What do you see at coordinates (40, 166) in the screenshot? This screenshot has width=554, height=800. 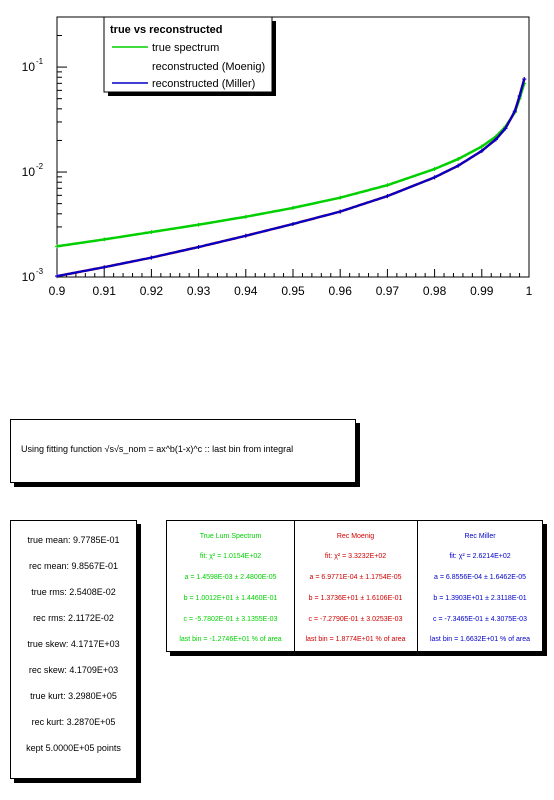 I see `y-tick-exponent: -2` at bounding box center [40, 166].